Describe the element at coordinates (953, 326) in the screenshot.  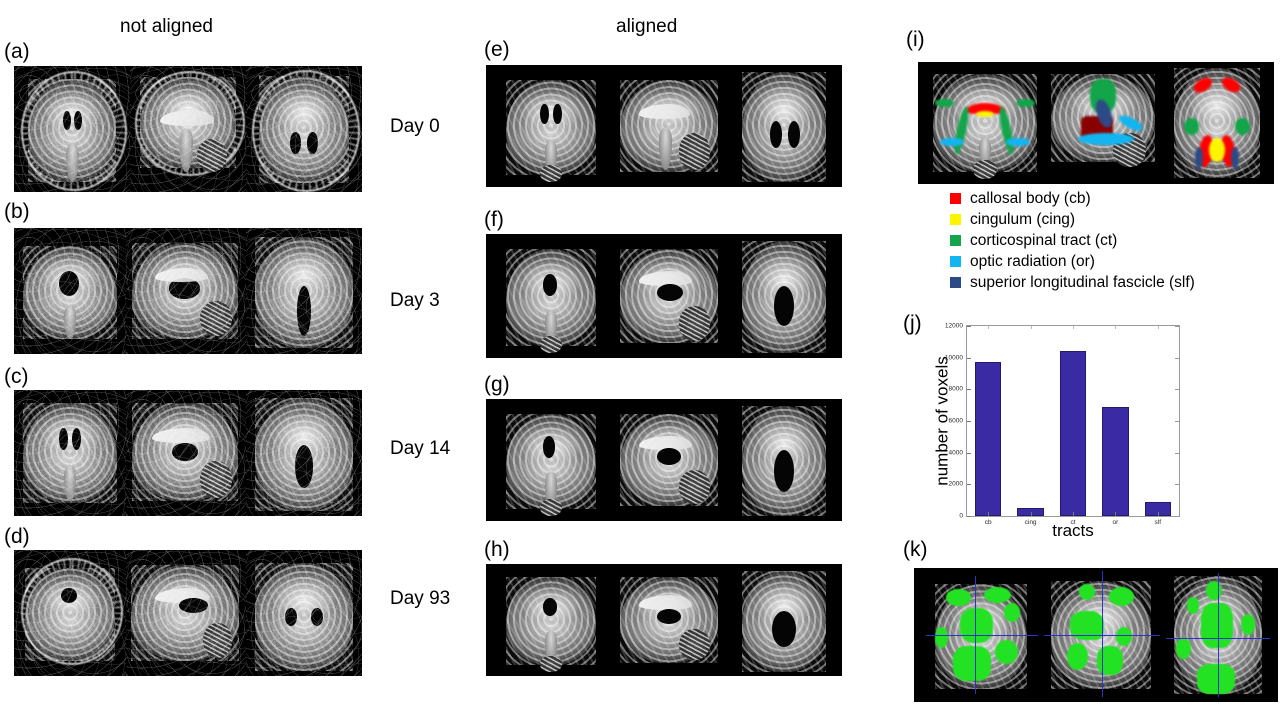
I see `chart-y-tick-label: 12000` at that location.